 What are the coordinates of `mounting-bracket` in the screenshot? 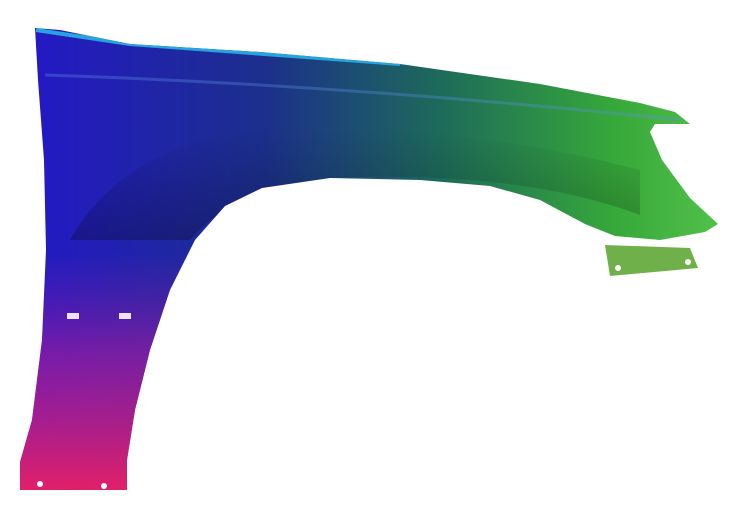 It's located at (651, 260).